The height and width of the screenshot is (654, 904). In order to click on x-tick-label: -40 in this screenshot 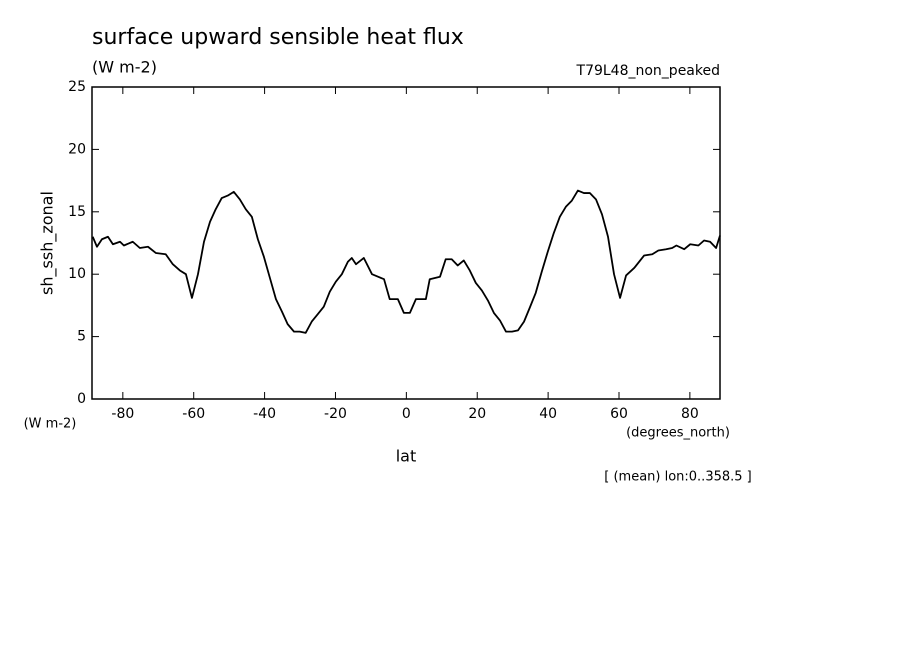, I will do `click(264, 414)`.